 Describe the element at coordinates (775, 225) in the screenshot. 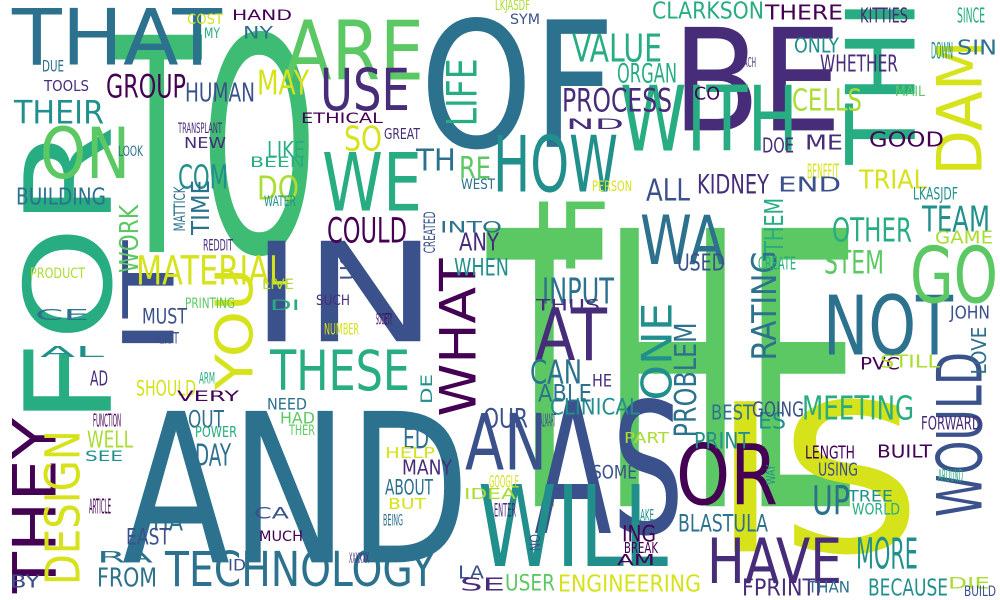

I see `word-them: THEM` at that location.